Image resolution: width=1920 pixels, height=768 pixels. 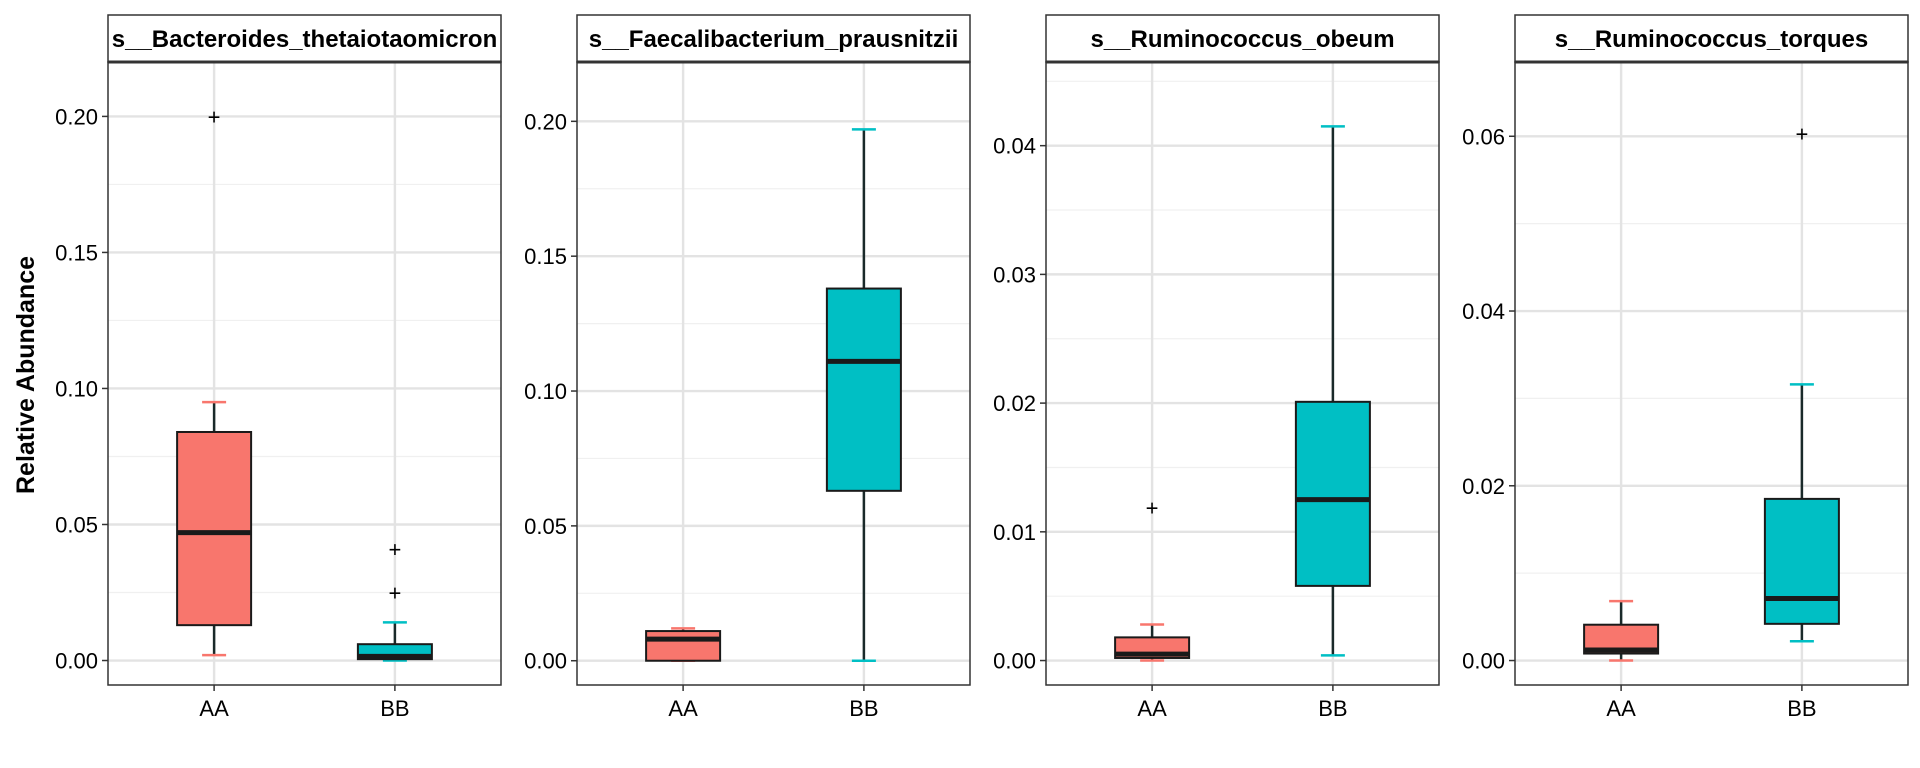 I want to click on strip-clip-group: s__Ruminococcus_obeum, so click(x=1242, y=39).